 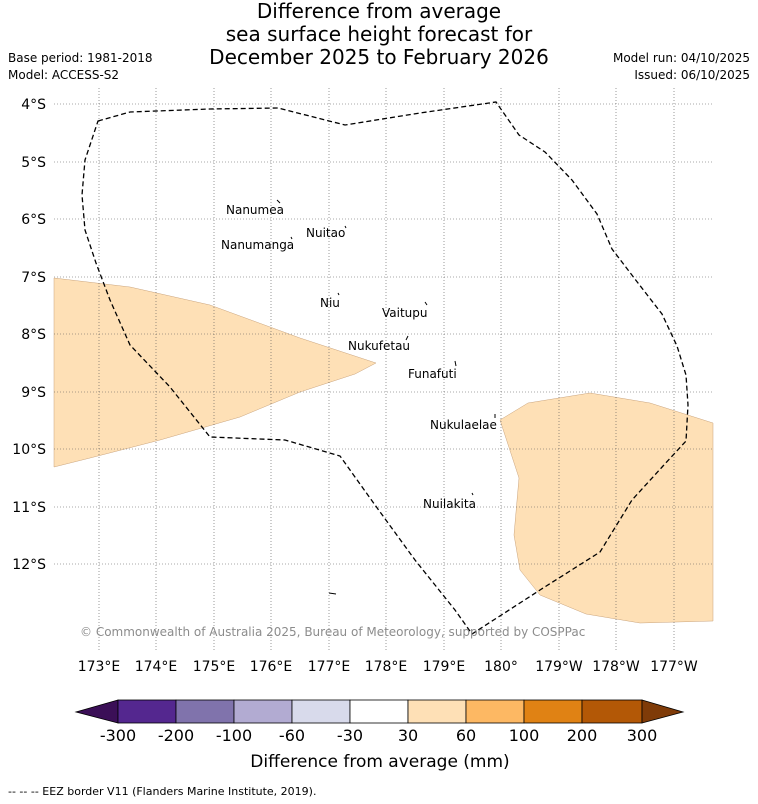 What do you see at coordinates (96, 711) in the screenshot?
I see `colorbar-extend-low` at bounding box center [96, 711].